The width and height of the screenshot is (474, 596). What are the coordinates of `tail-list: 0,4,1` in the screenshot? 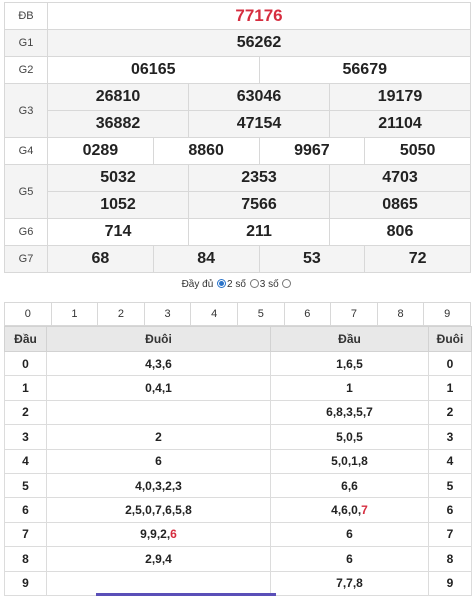 It's located at (158, 388).